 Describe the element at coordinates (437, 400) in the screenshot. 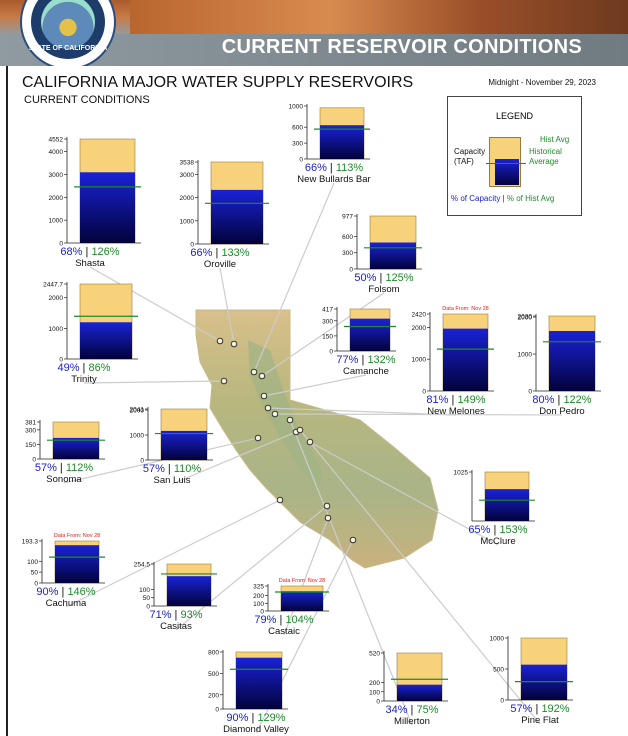

I see `pct-capacity-new-melones: 81%` at that location.